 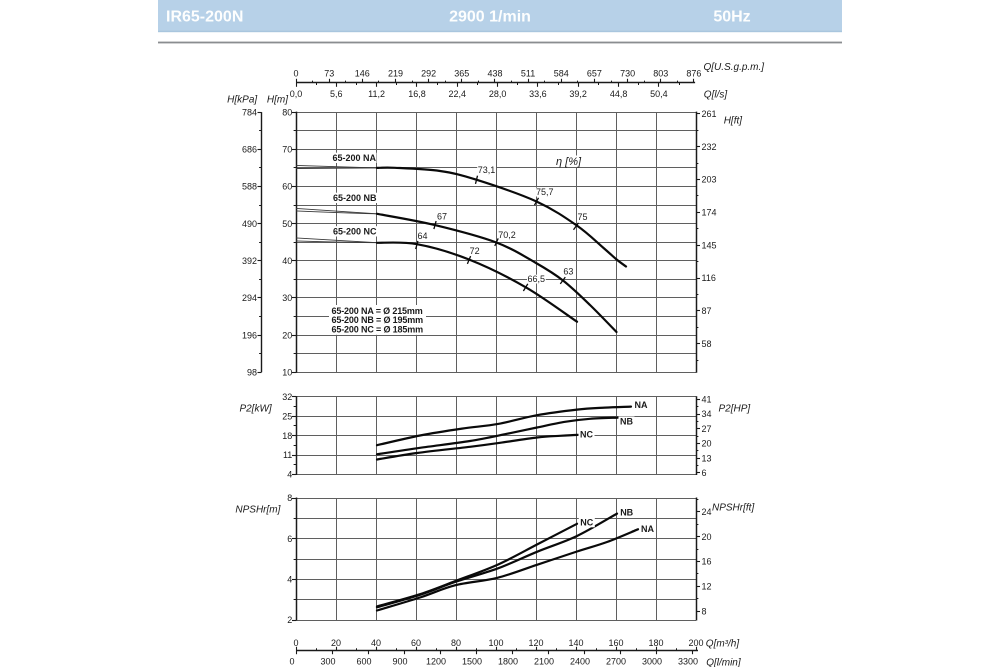 I want to click on svg-text: 64, so click(x=423, y=236).